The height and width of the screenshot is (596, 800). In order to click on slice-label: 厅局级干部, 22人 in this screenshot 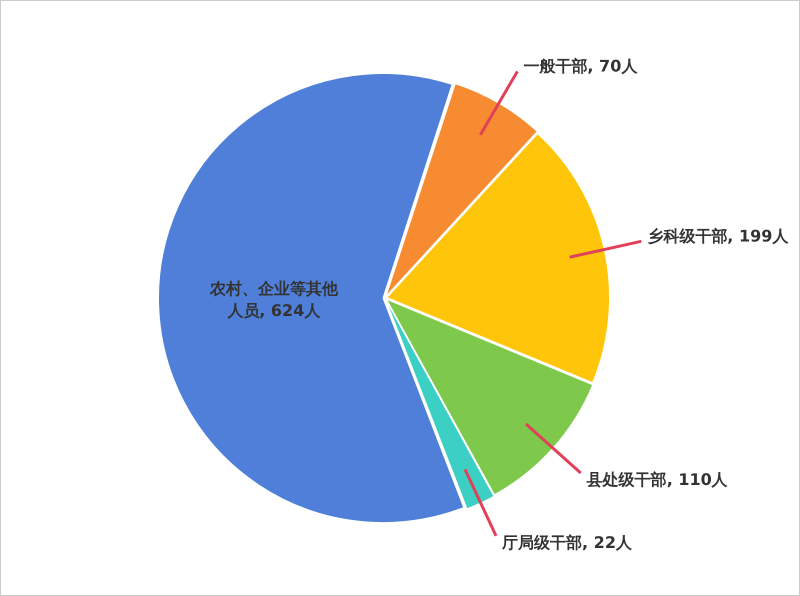, I will do `click(567, 542)`.